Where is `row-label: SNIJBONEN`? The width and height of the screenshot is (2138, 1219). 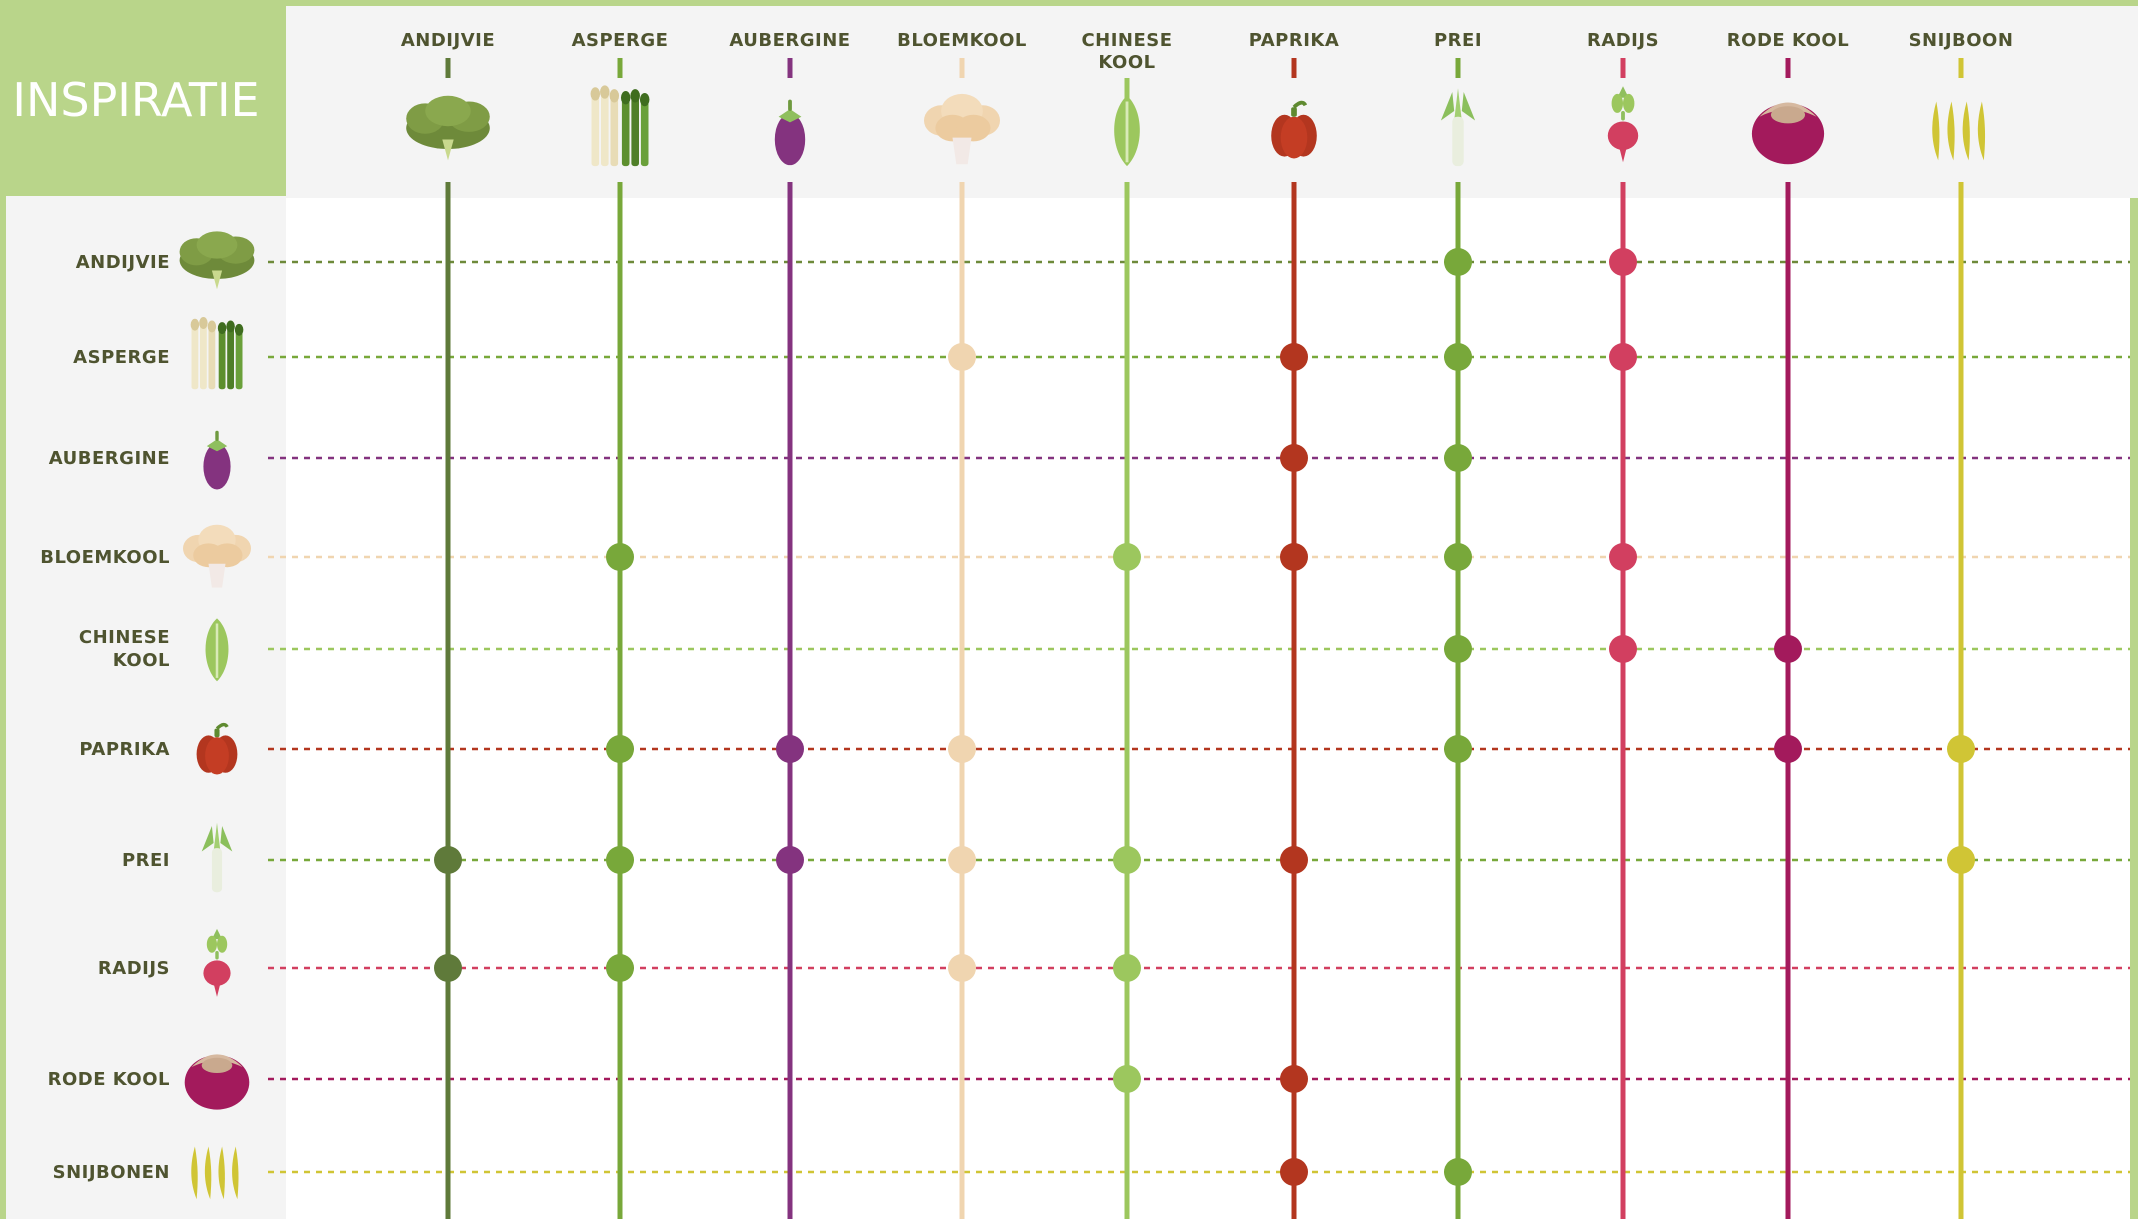 row-label: SNIJBONEN is located at coordinates (111, 1172).